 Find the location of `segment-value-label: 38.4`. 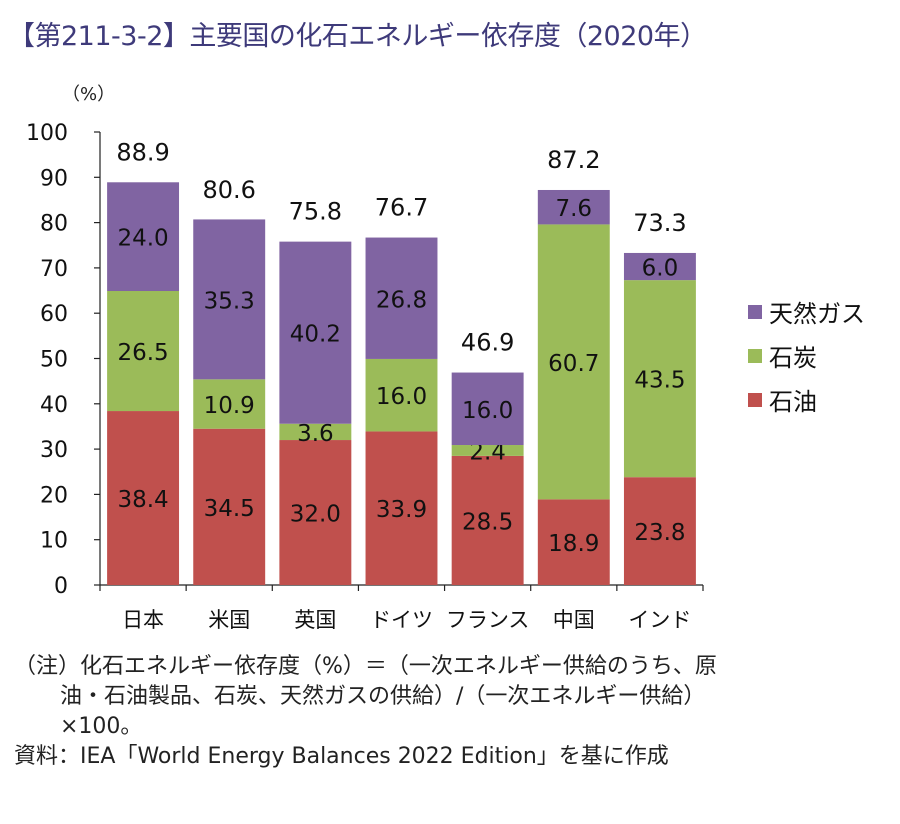

segment-value-label: 38.4 is located at coordinates (142, 500).